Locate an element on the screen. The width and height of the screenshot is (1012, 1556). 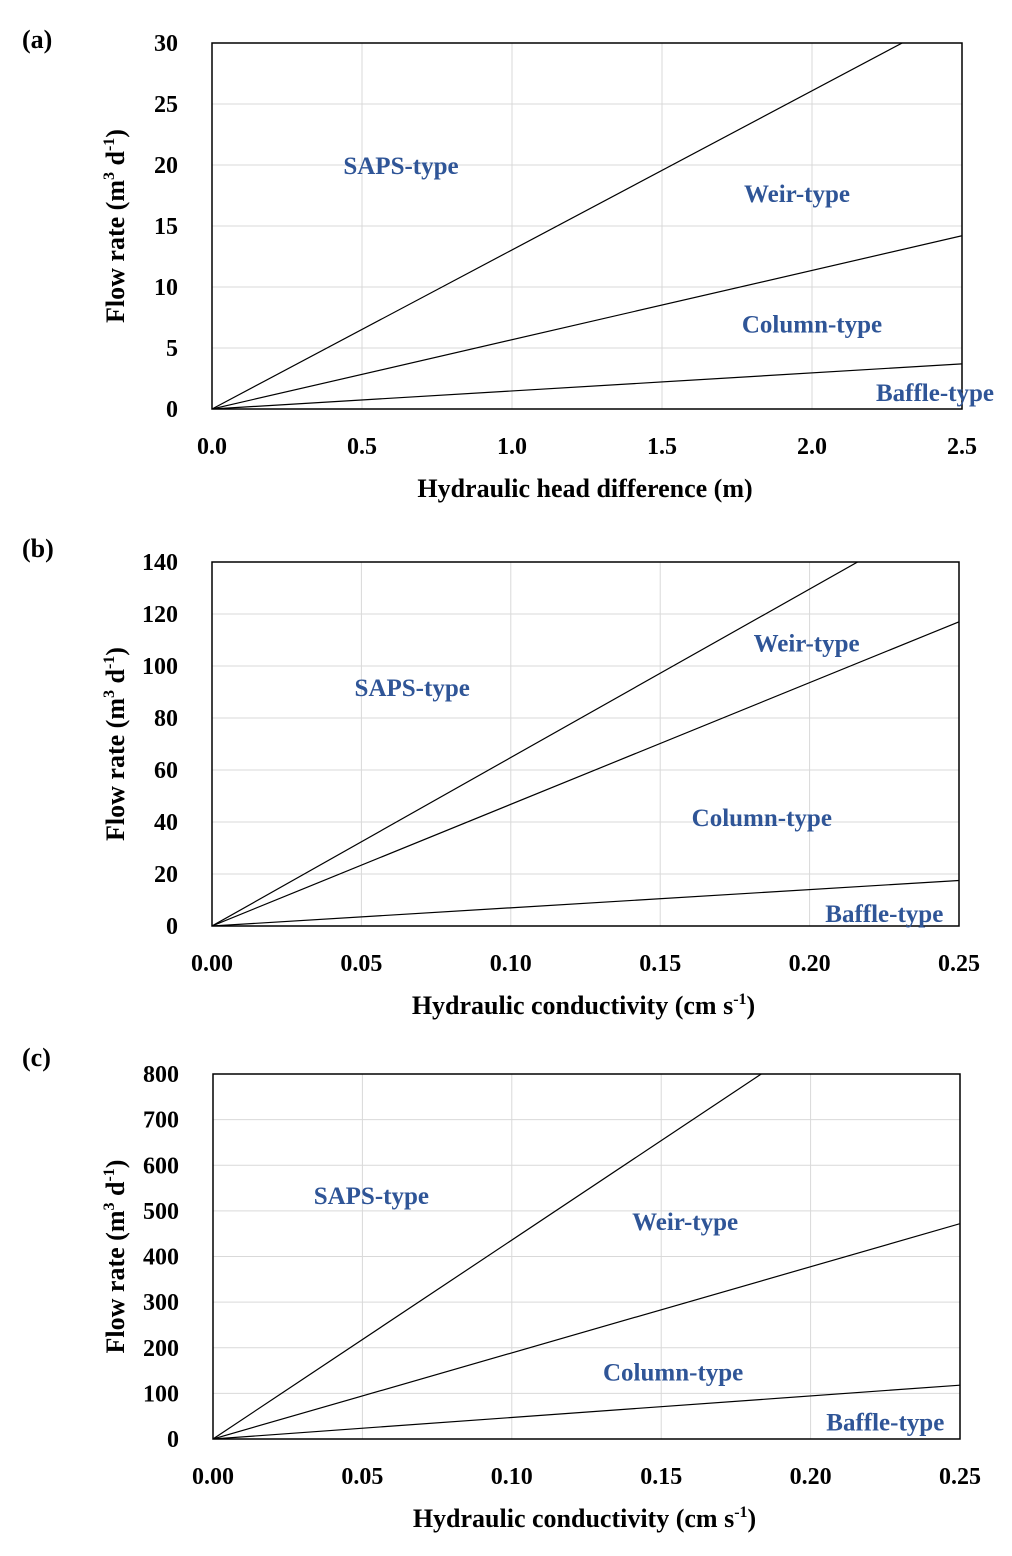
y-tick-label: 300 is located at coordinates (161, 1303).